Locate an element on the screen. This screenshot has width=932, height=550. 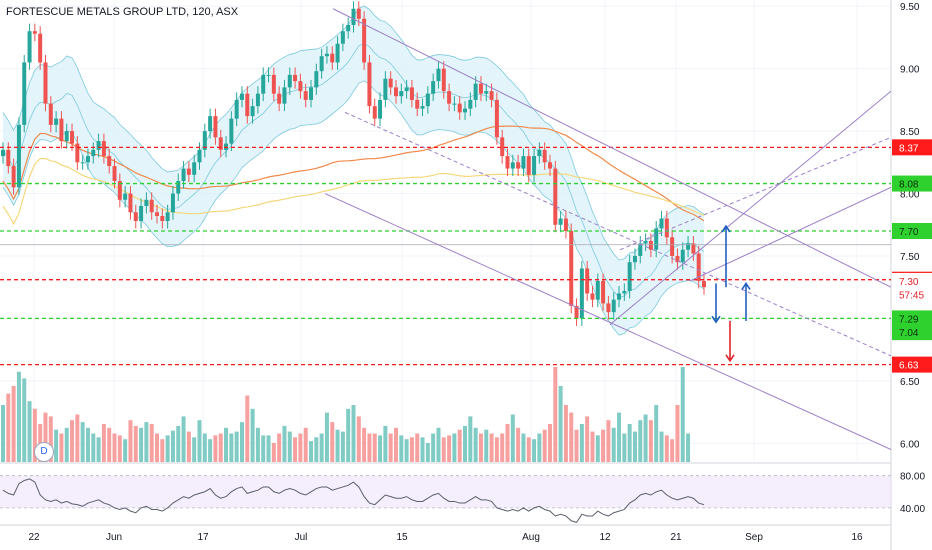
y-tick-label: 8.00 is located at coordinates (910, 195).